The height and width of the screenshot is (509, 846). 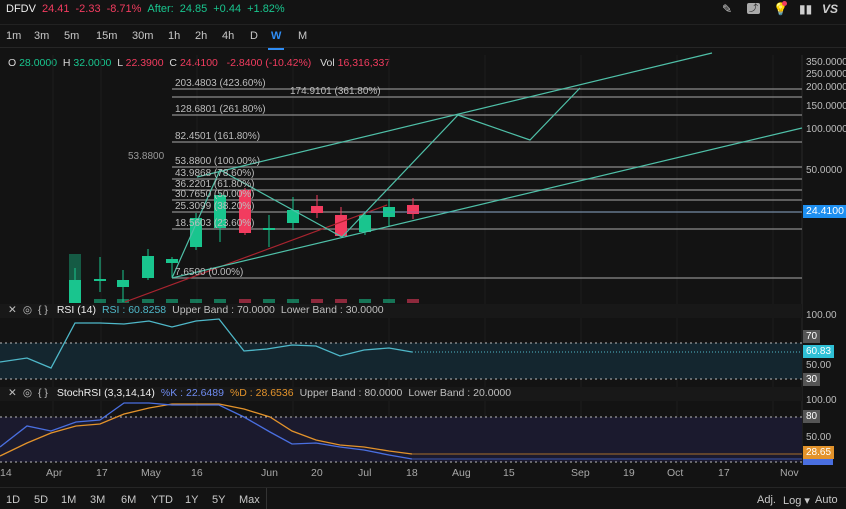 I want to click on timeframe-5m: 5m, so click(x=72, y=36).